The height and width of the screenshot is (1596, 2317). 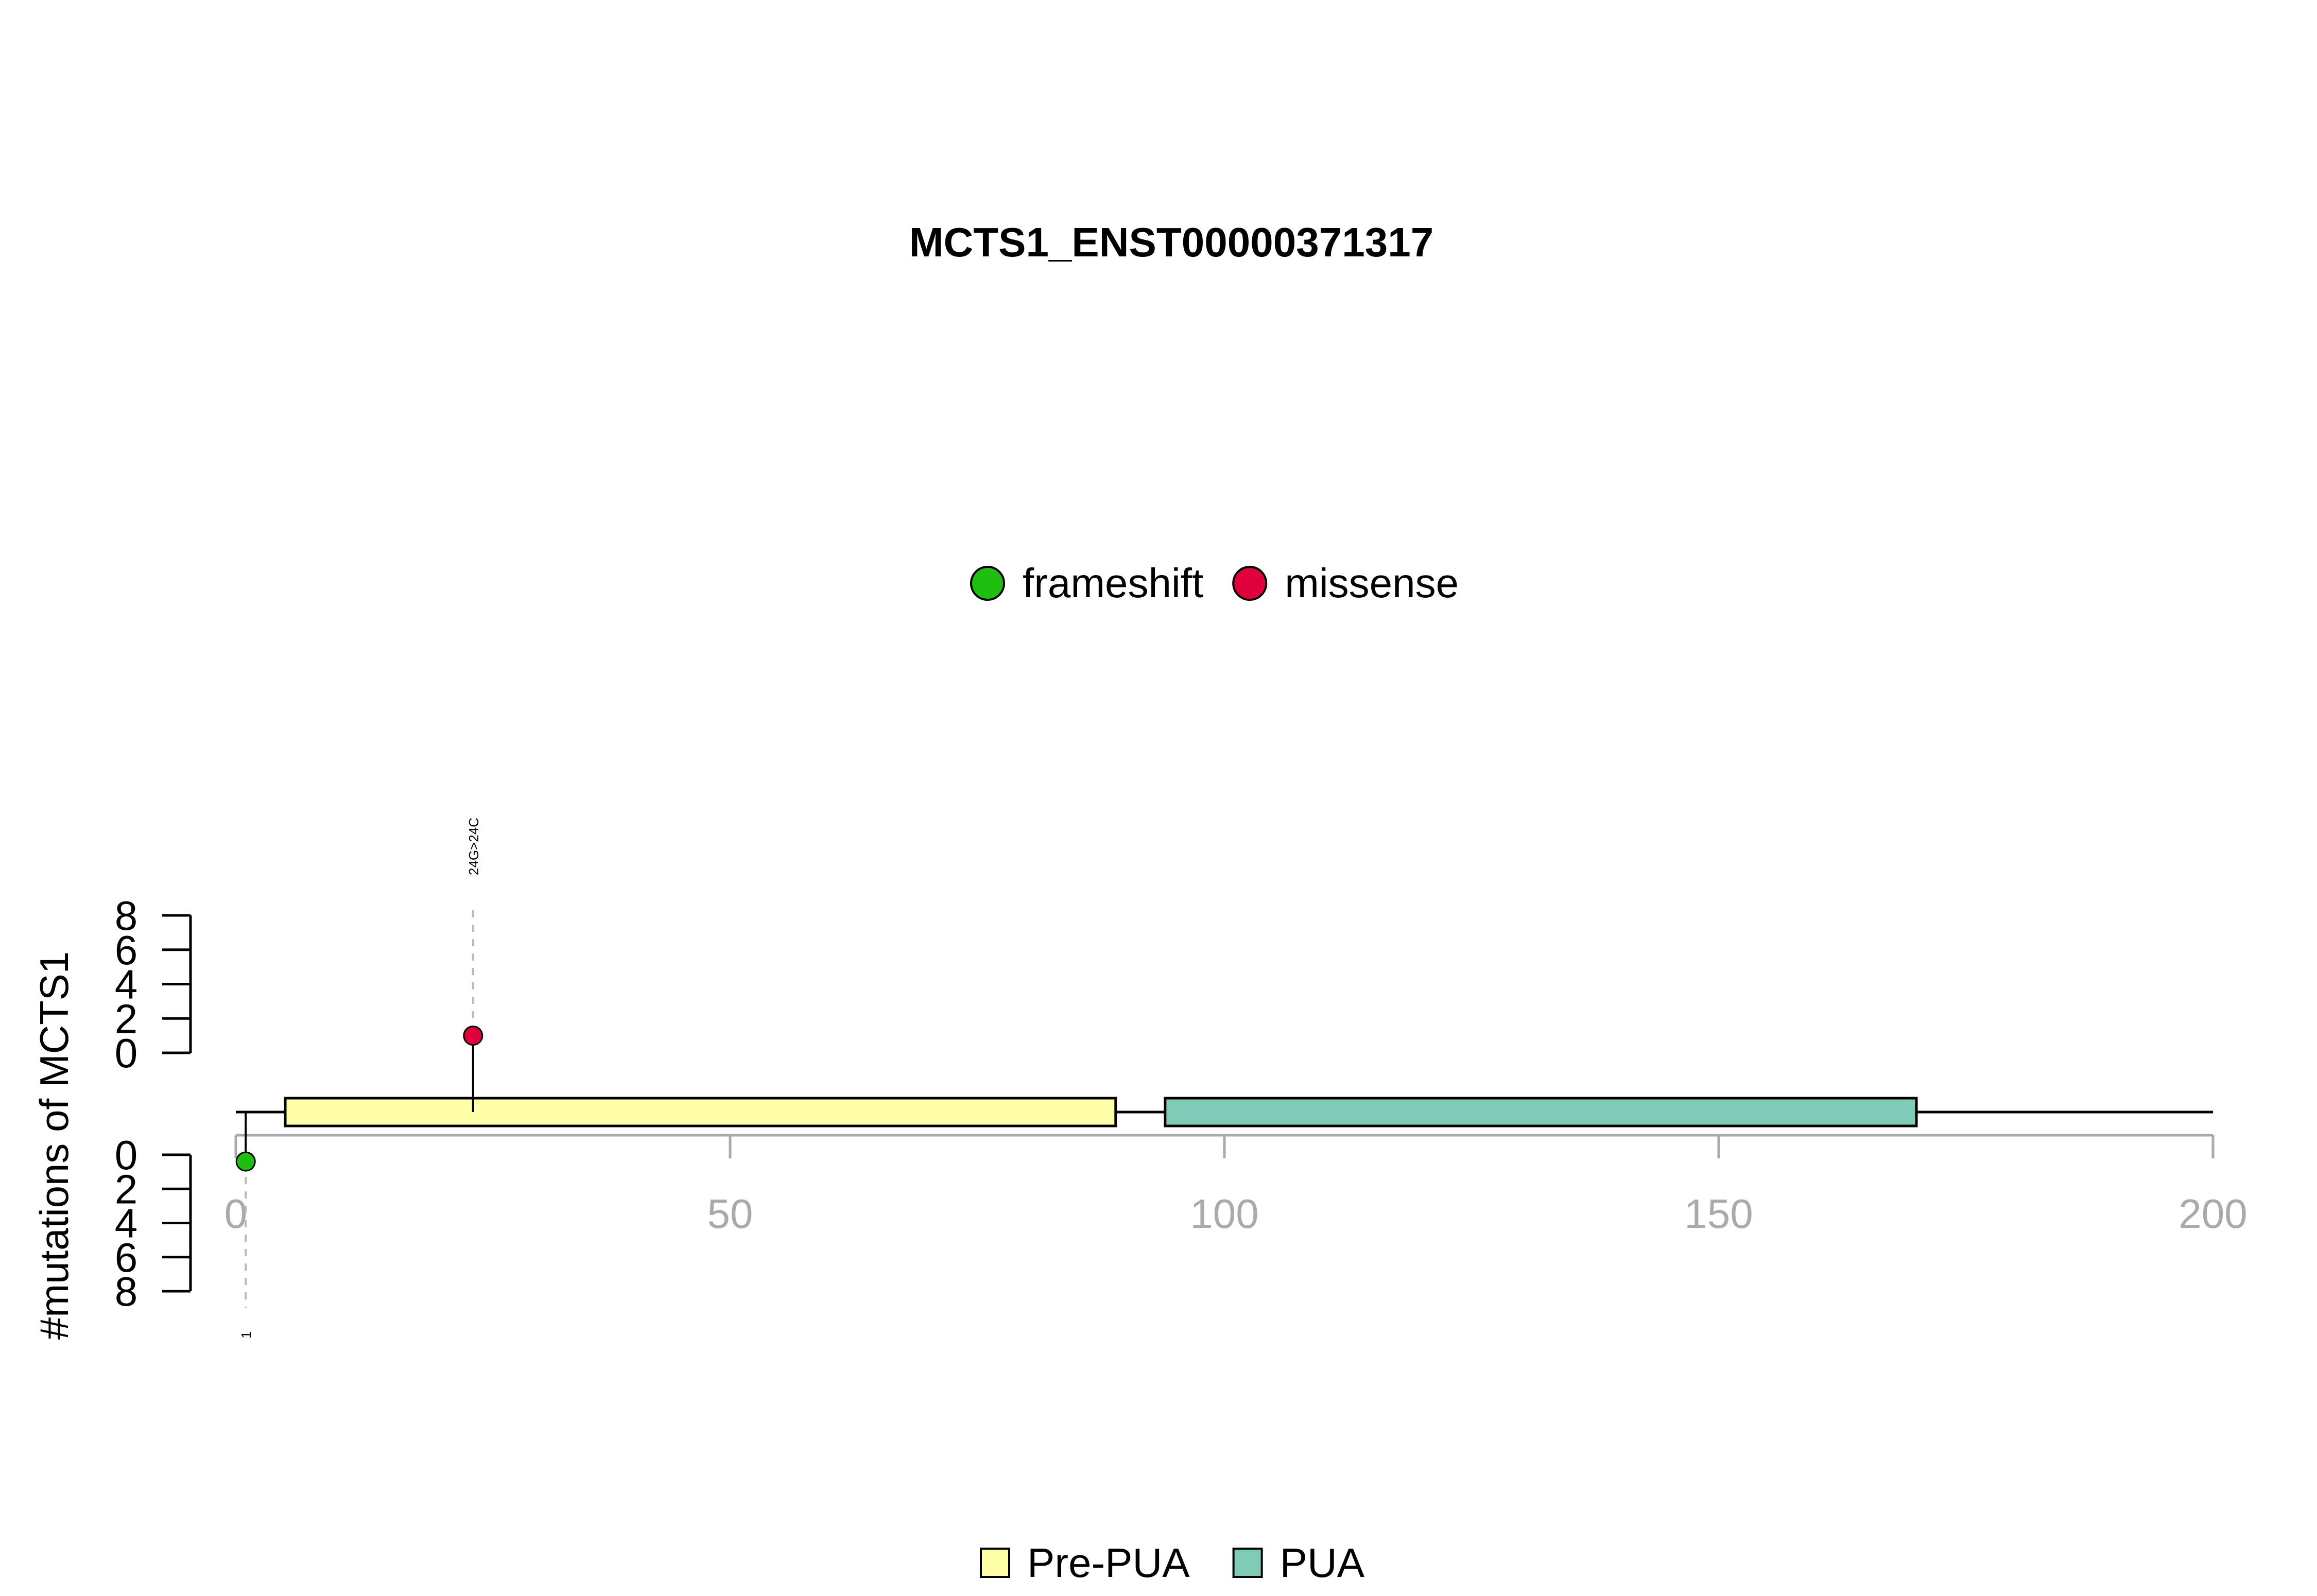 What do you see at coordinates (1718, 1214) in the screenshot?
I see `x-axis-tick-label: 150` at bounding box center [1718, 1214].